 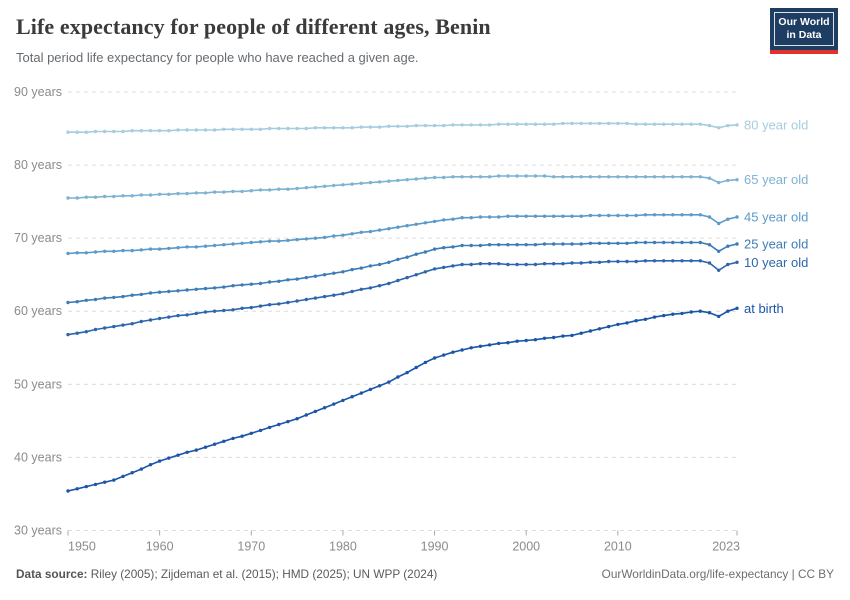 What do you see at coordinates (437, 186) in the screenshot?
I see `series-sixtyfive: 65 year old` at bounding box center [437, 186].